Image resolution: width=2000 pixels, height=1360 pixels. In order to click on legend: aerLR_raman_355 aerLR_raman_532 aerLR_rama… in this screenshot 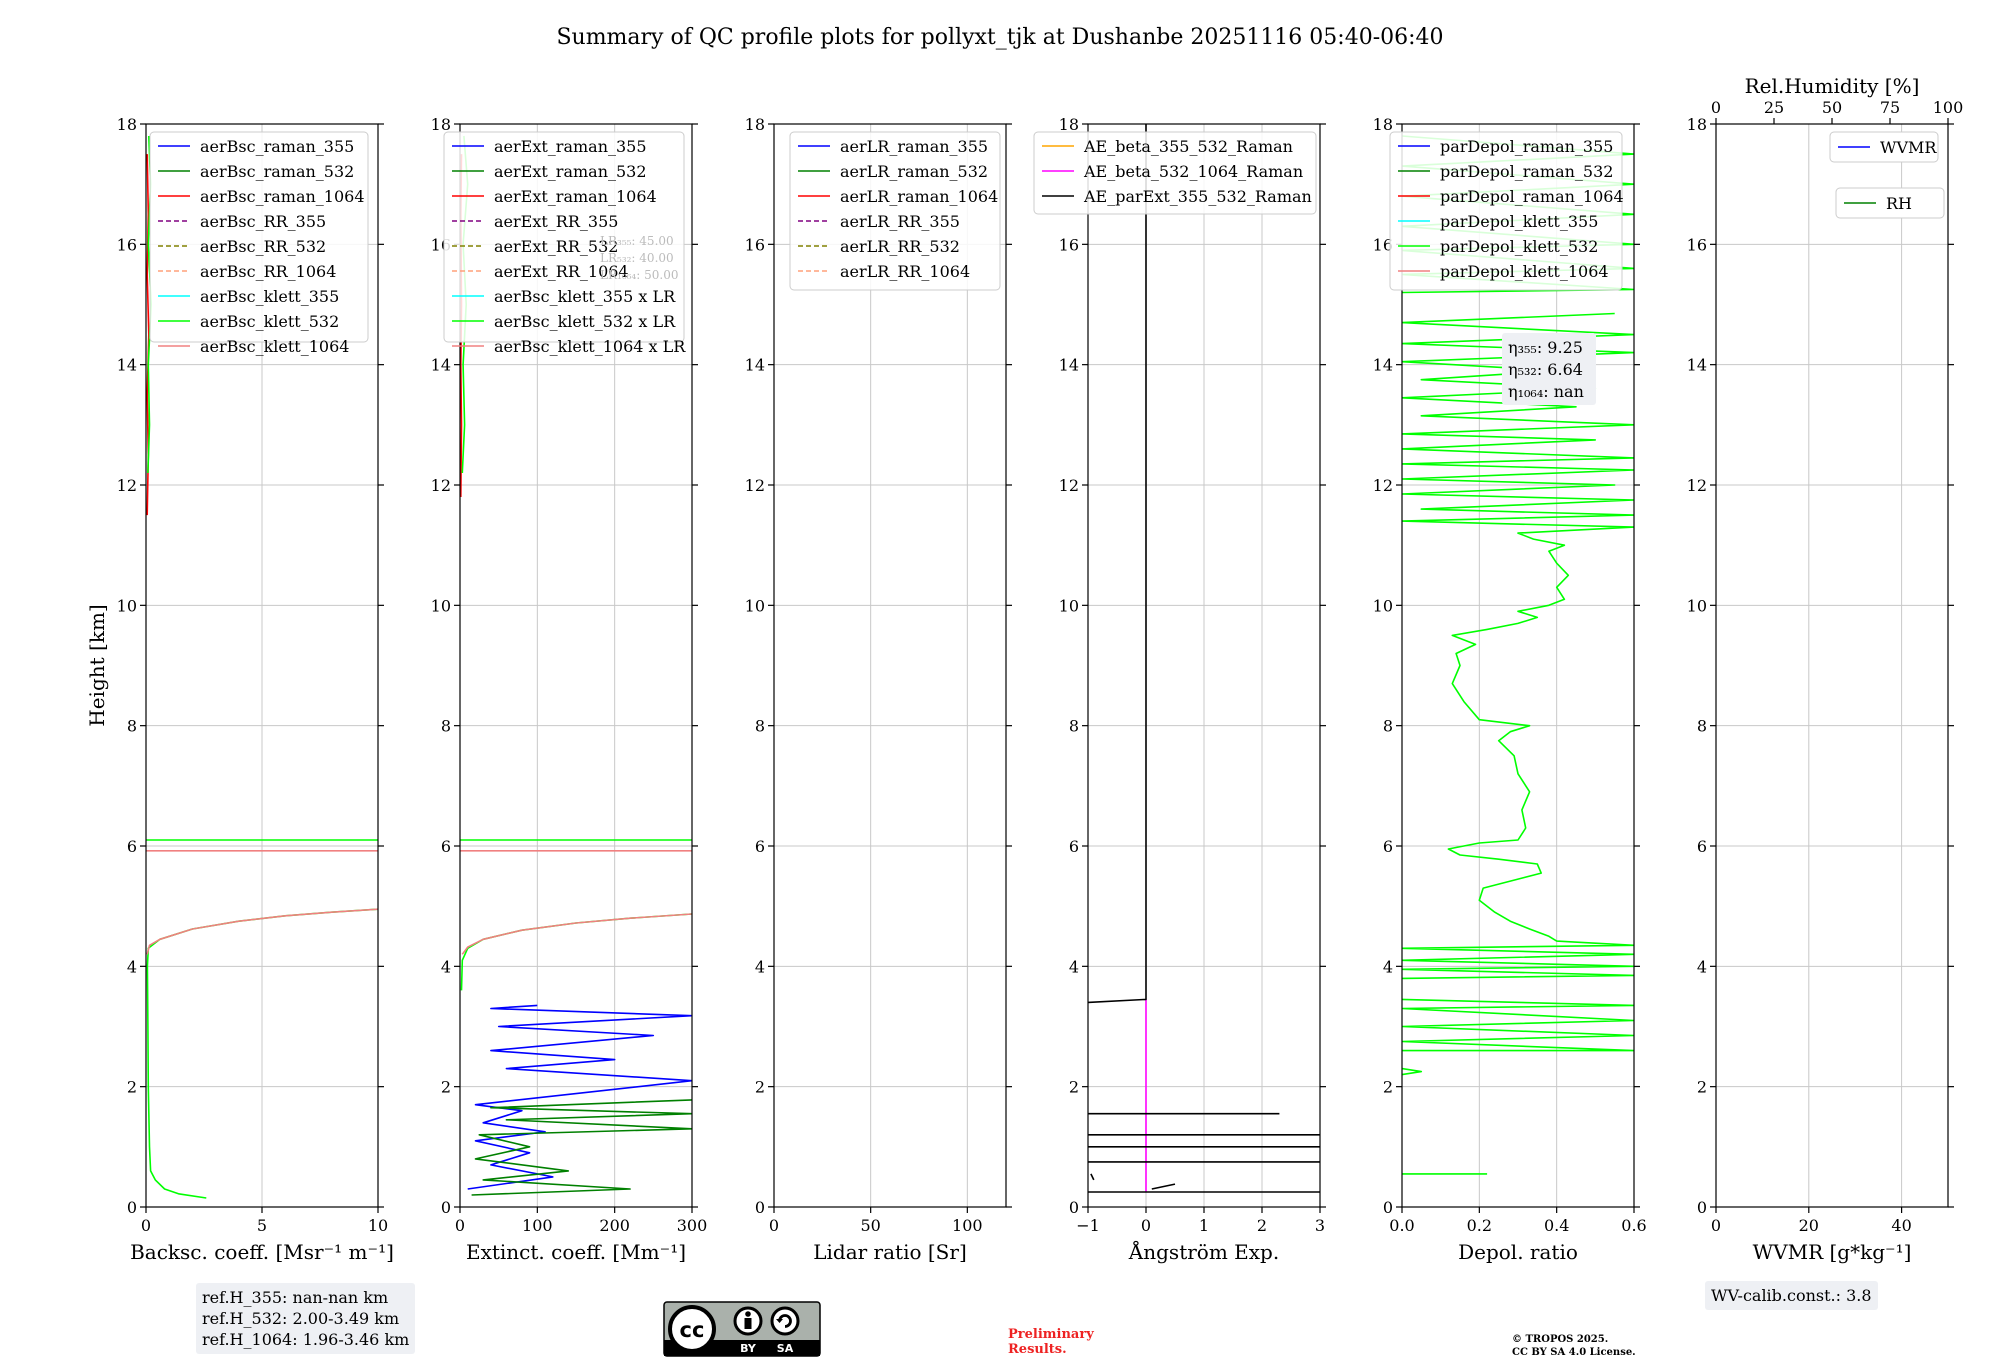, I will do `click(895, 211)`.